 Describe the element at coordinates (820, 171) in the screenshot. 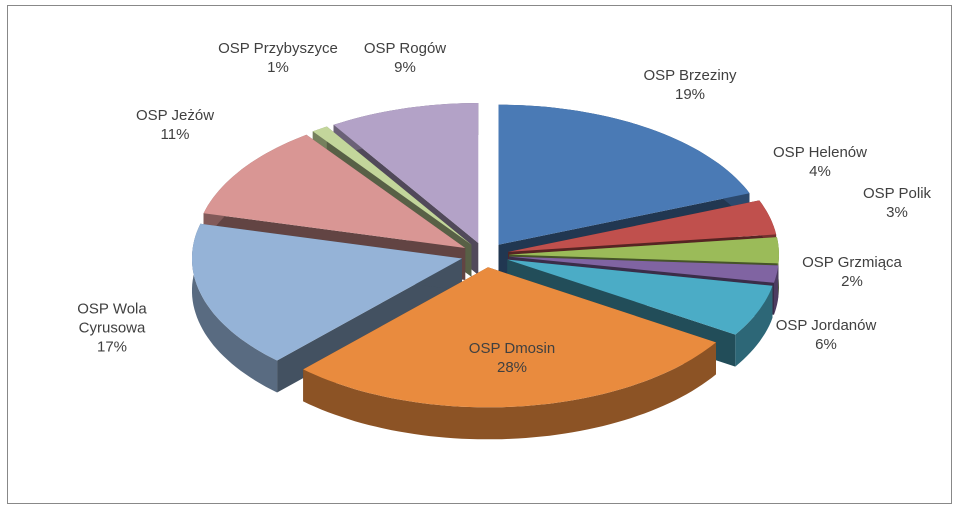

I see `value-label: 4%` at that location.